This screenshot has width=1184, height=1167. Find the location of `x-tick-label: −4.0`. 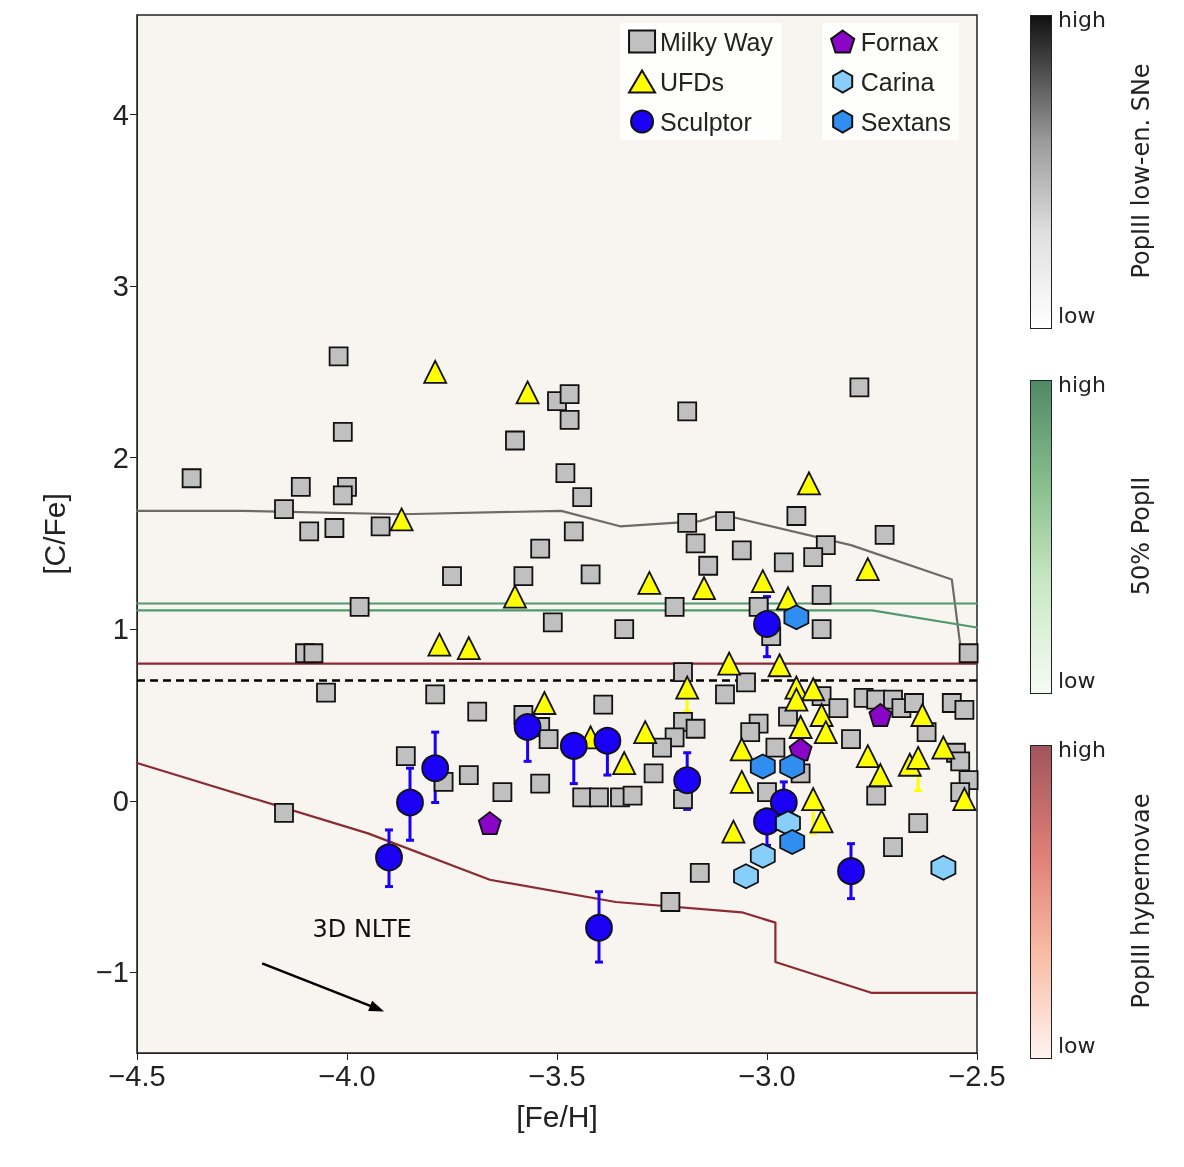

x-tick-label: −4.0 is located at coordinates (347, 1075).